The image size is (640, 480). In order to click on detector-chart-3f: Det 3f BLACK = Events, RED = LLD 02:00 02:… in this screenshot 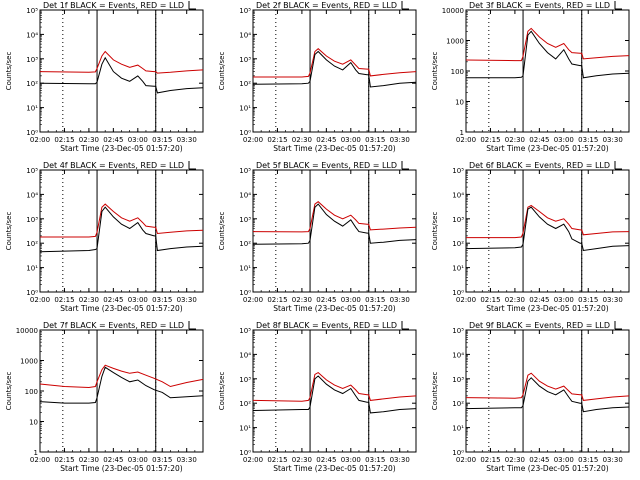, I will do `click(530, 77)`.